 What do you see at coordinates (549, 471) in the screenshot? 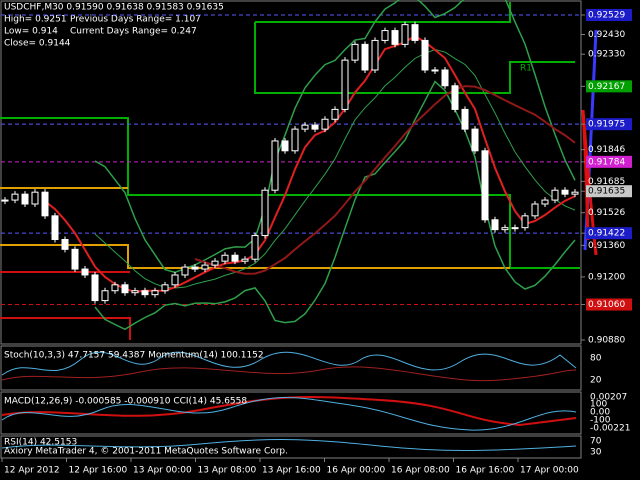
I see `x-tick-label: 17 Apr 00:00` at bounding box center [549, 471].